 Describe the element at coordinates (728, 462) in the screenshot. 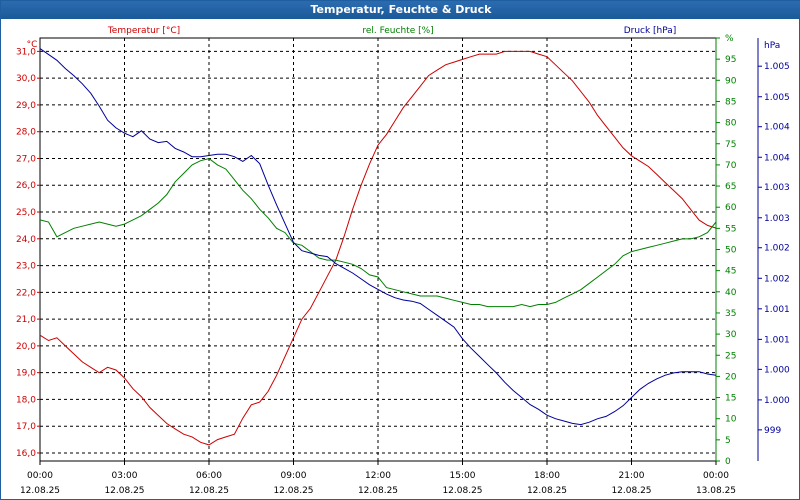

I see `humidity-tick-label: 0` at that location.